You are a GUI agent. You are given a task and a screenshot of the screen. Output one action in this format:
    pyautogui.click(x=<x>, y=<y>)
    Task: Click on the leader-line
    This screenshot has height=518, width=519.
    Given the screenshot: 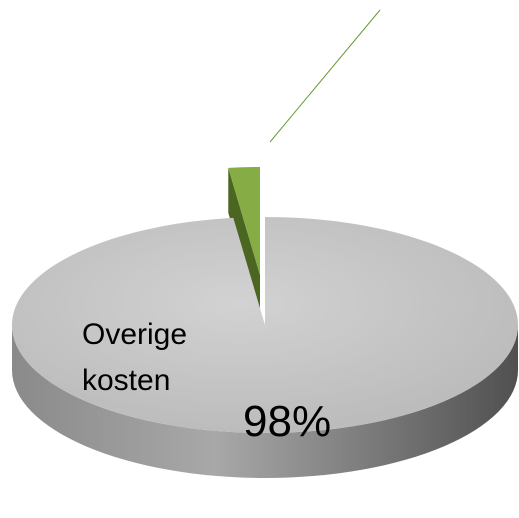 What is the action you would take?
    pyautogui.click(x=325, y=76)
    